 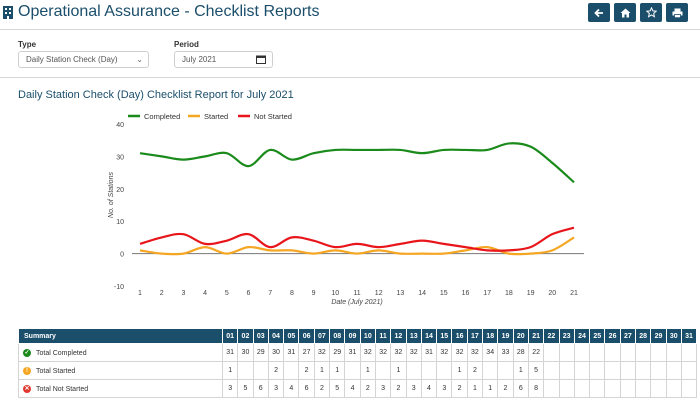 I want to click on x-tick-label: 3, so click(x=183, y=293).